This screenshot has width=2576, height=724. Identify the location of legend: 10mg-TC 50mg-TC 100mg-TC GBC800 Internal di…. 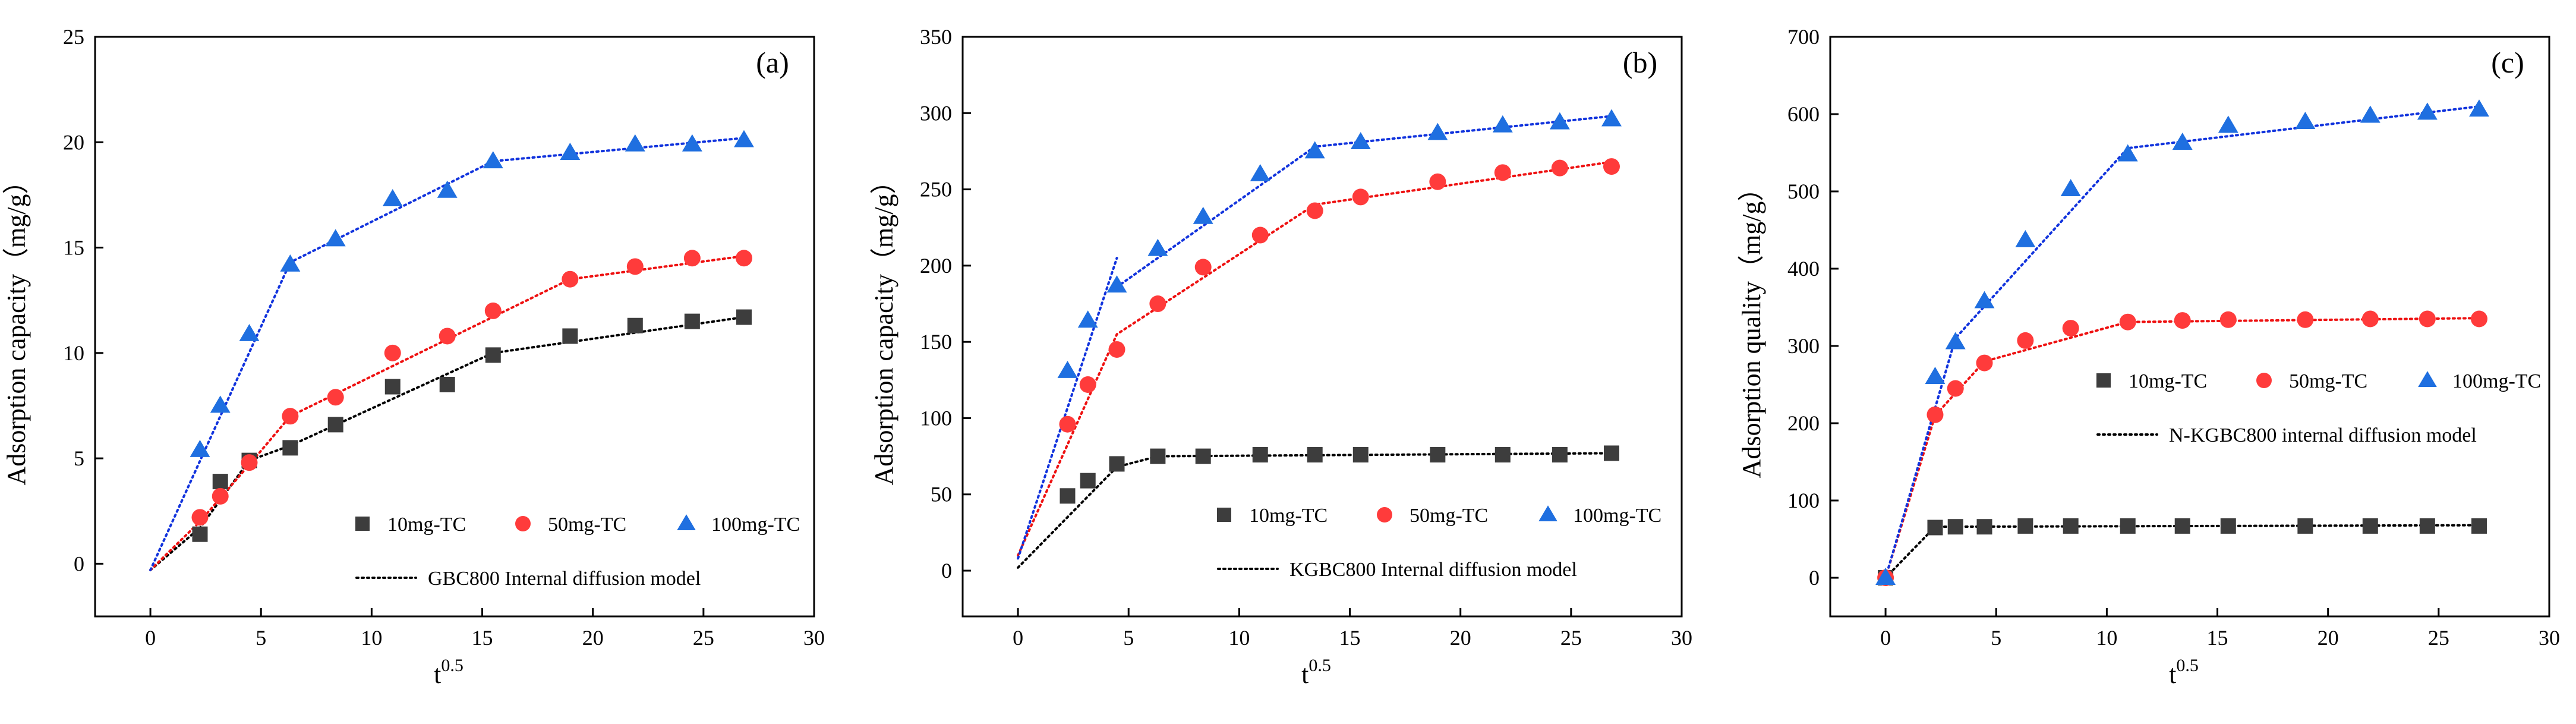
(578, 552).